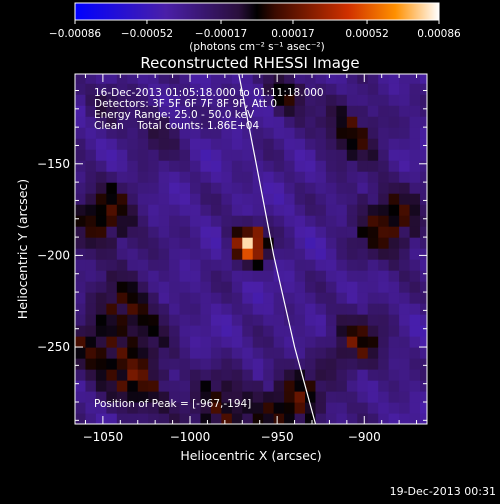 The width and height of the screenshot is (500, 504). Describe the element at coordinates (75, 34) in the screenshot. I see `colorbar-tick-label: −0.00086` at that location.